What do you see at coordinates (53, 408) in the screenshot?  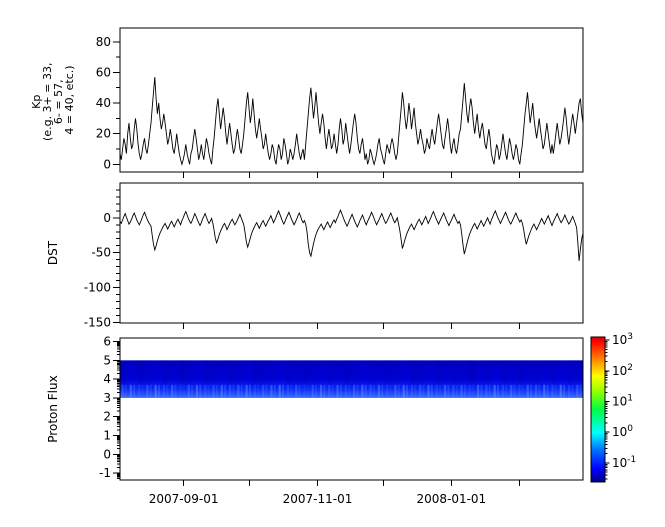 I see `flux-axis-title: Proton Flux` at bounding box center [53, 408].